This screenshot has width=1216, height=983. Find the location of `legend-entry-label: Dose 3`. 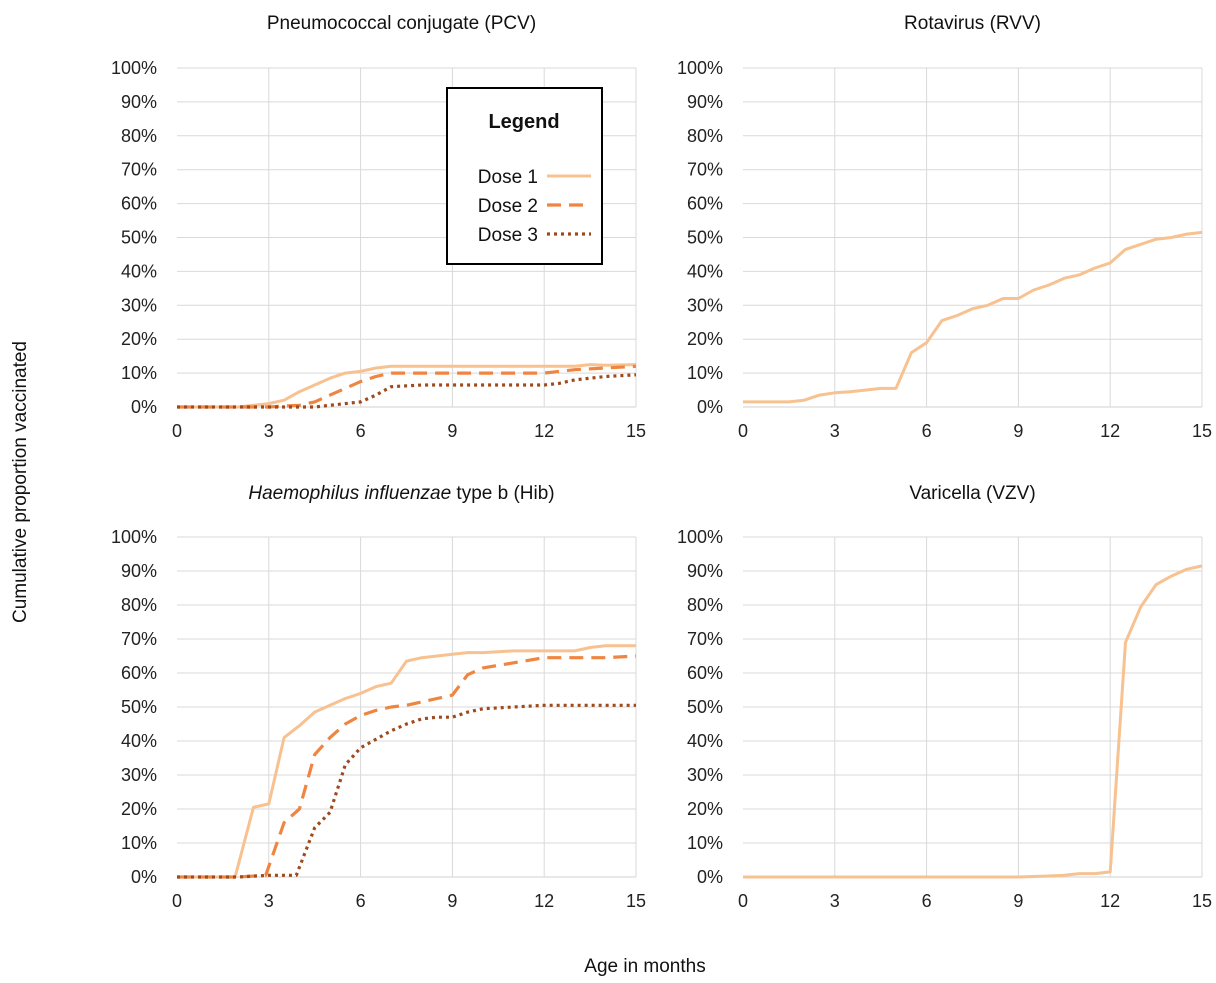

legend-entry-label: Dose 3 is located at coordinates (508, 235).